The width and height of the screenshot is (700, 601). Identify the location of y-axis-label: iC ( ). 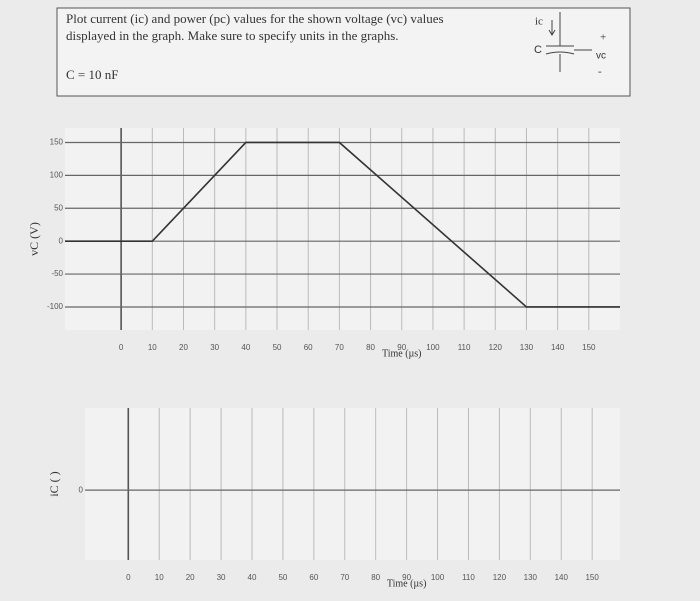
(54, 483).